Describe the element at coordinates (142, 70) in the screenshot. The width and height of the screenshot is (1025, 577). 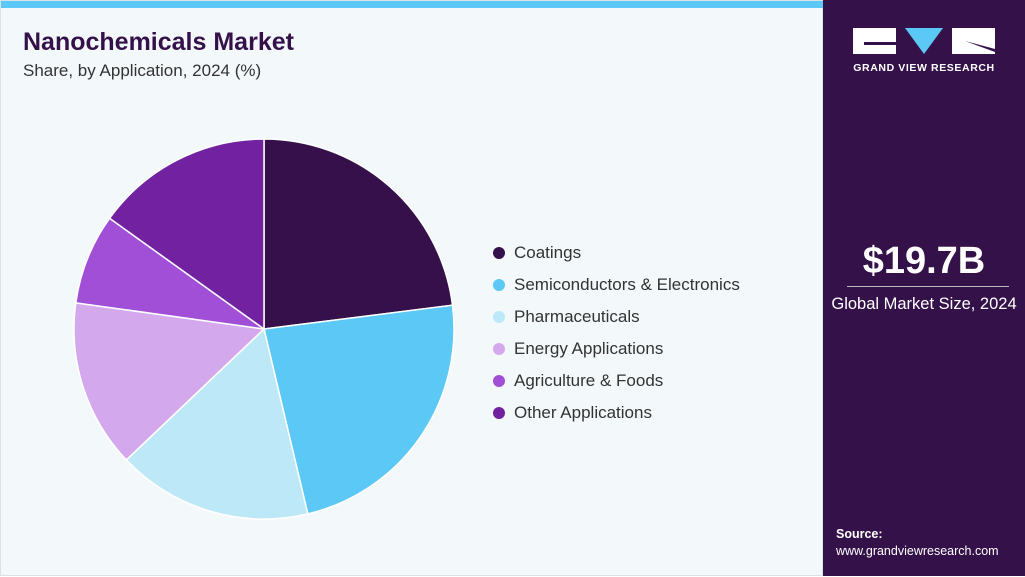
I see `chart-subtitle: Share, by Application, 2024 (%)` at that location.